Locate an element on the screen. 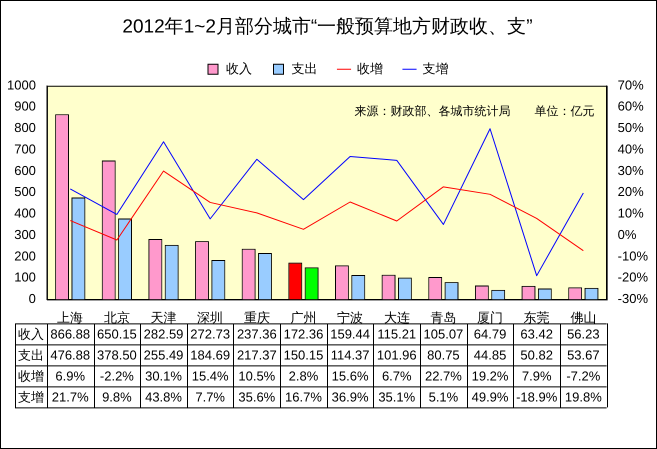 The width and height of the screenshot is (657, 449). data-label: 56.23 is located at coordinates (583, 334).